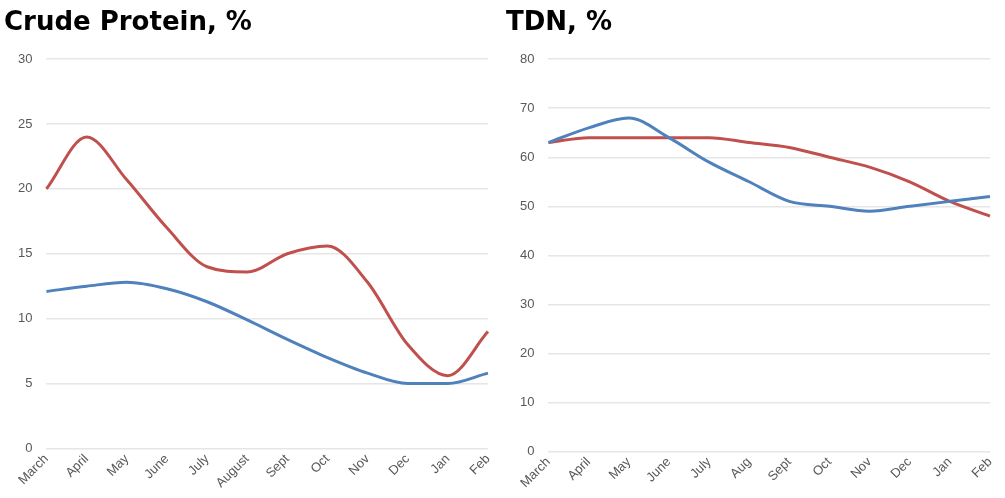  What do you see at coordinates (128, 21) in the screenshot?
I see `chart-title: Crude Protein, %` at bounding box center [128, 21].